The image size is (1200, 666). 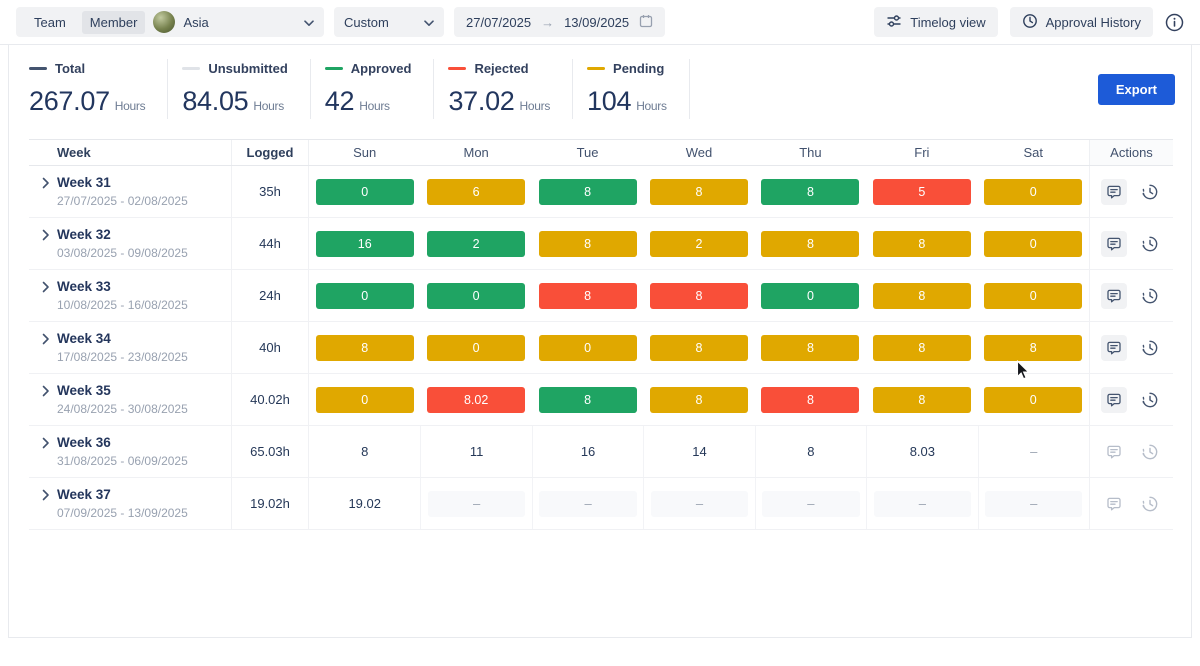 I want to click on timelog-value: 19.02, so click(x=364, y=503).